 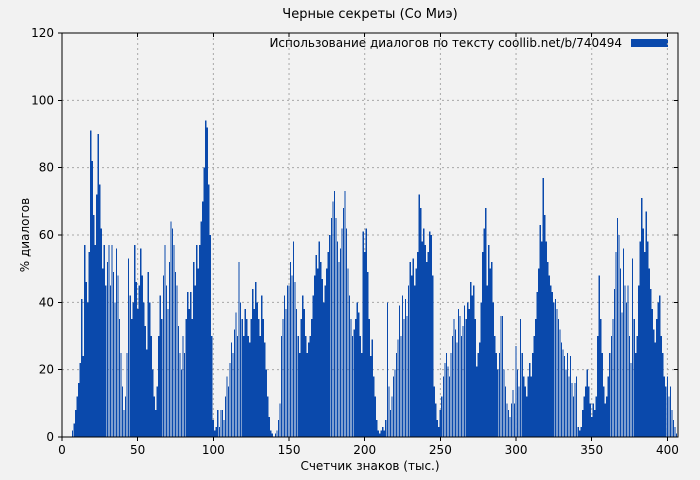 I want to click on y-tick-label: 60, so click(x=46, y=235).